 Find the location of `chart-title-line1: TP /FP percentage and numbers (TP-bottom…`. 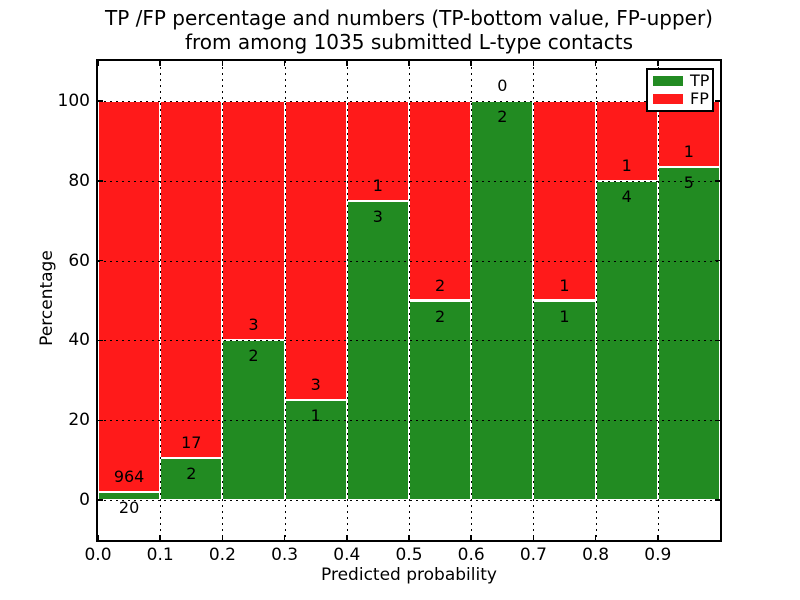

chart-title-line1: TP /FP percentage and numbers (TP-bottom… is located at coordinates (409, 18).